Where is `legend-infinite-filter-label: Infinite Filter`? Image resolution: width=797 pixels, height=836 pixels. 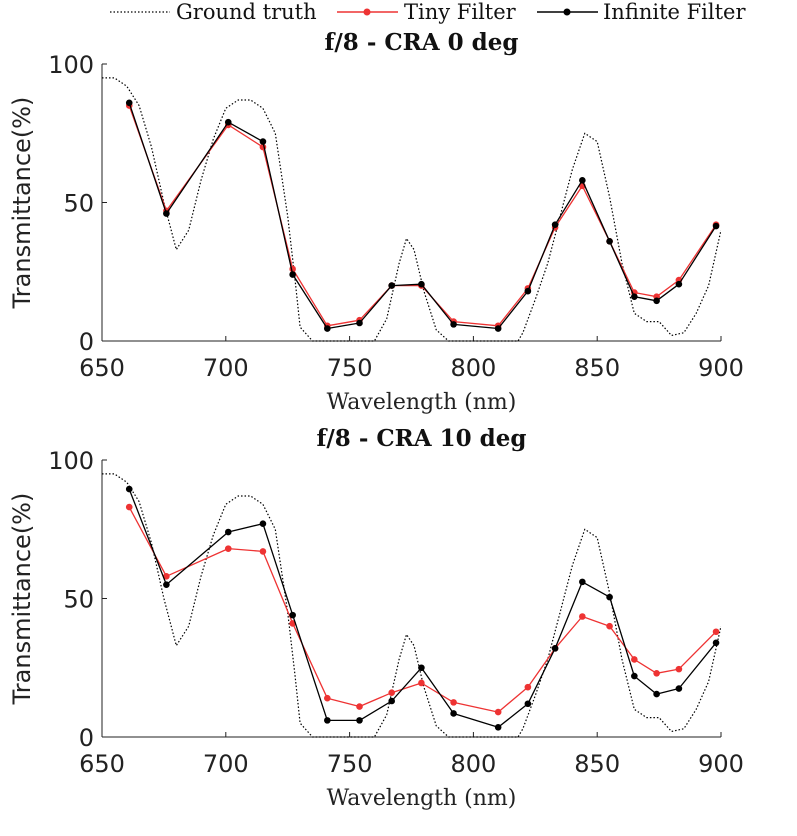
legend-infinite-filter-label: Infinite Filter is located at coordinates (674, 12).